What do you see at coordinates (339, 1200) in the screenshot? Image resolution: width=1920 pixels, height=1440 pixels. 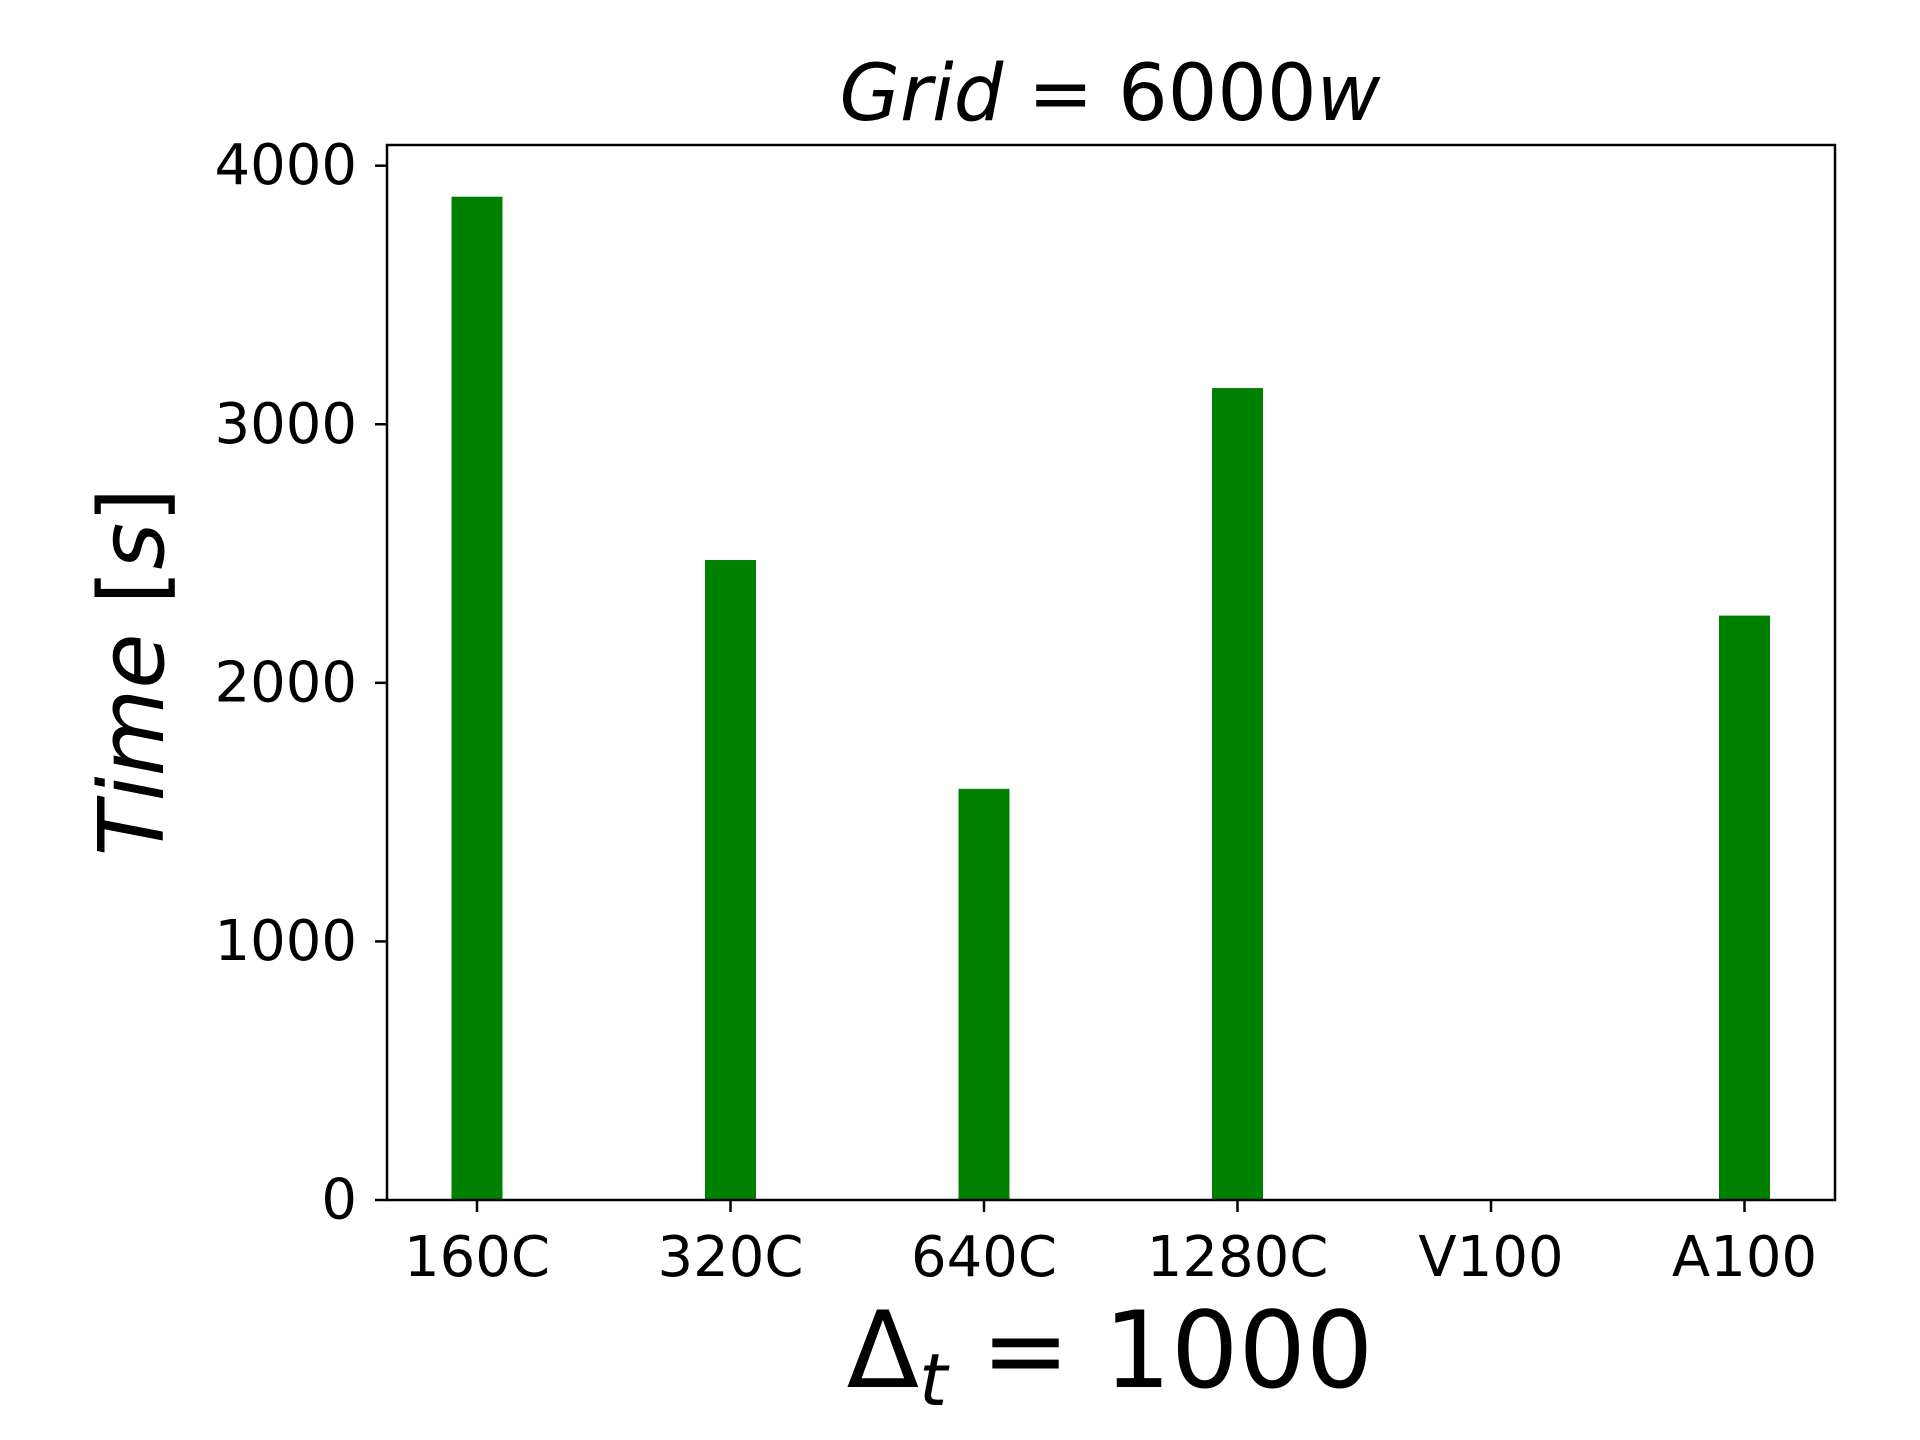 I see `y-tick-label: 0` at bounding box center [339, 1200].